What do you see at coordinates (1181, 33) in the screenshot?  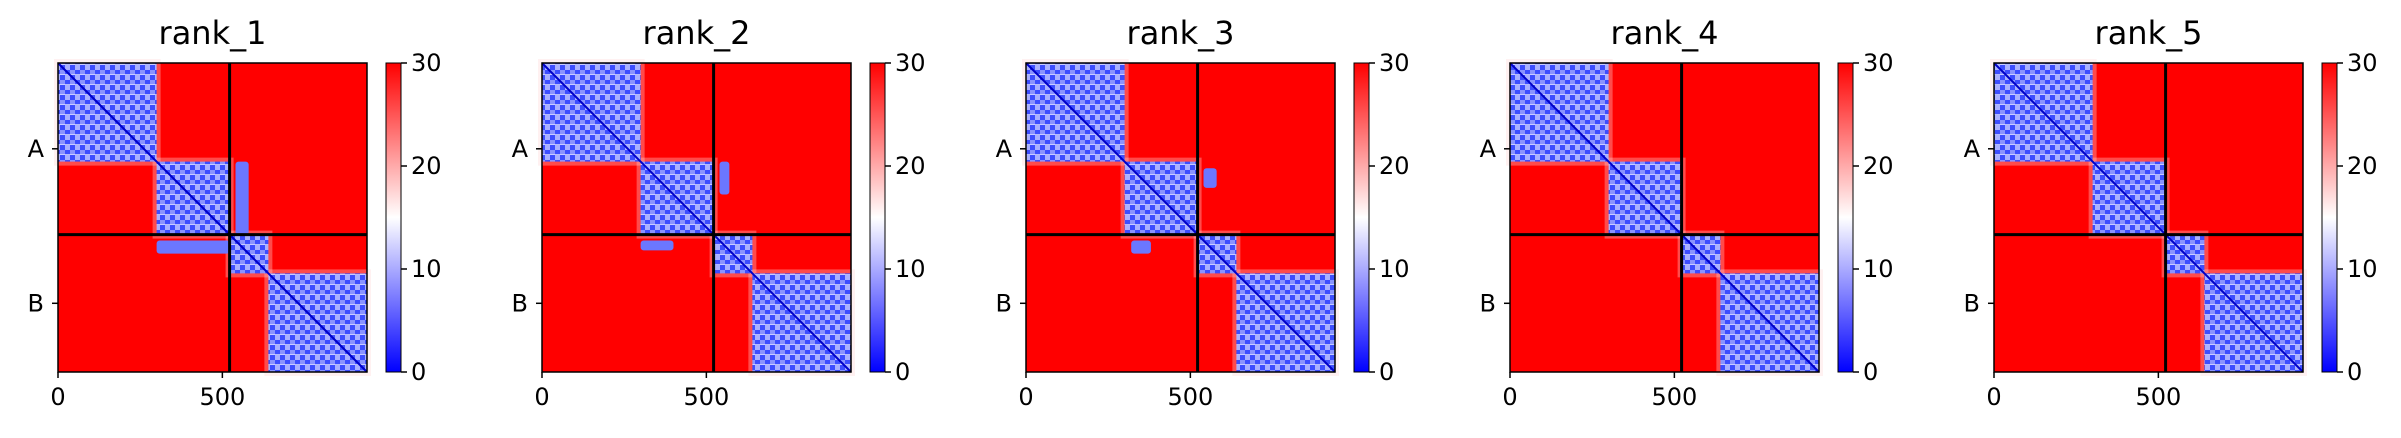 I see `panel-title: rank_3` at bounding box center [1181, 33].